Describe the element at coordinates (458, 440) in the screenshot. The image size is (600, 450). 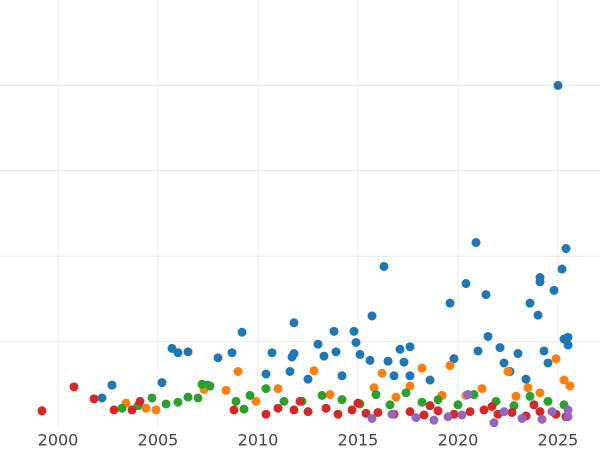
I see `x-tick-label: 2020` at that location.